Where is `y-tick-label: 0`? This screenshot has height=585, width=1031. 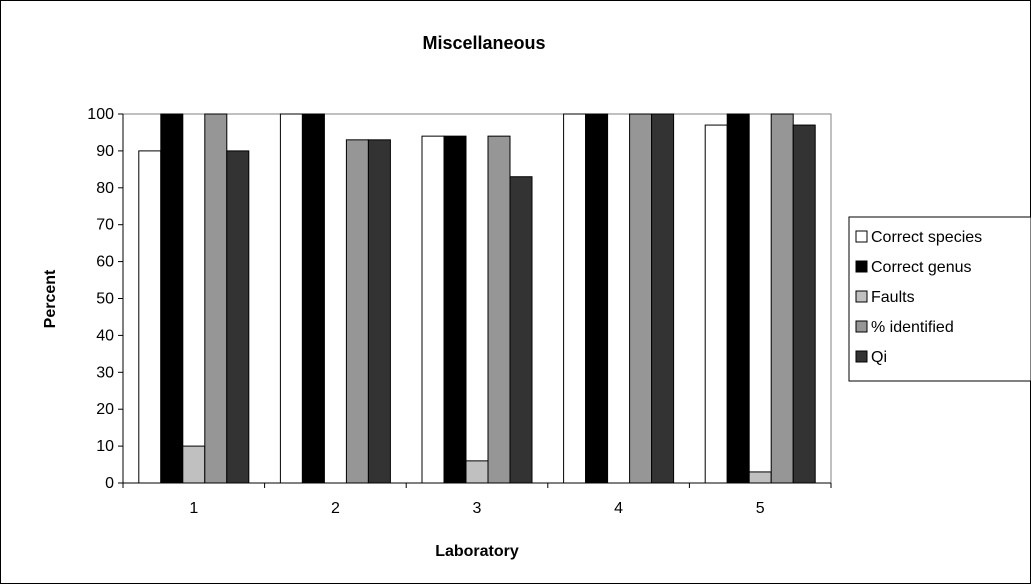 y-tick-label: 0 is located at coordinates (109, 483).